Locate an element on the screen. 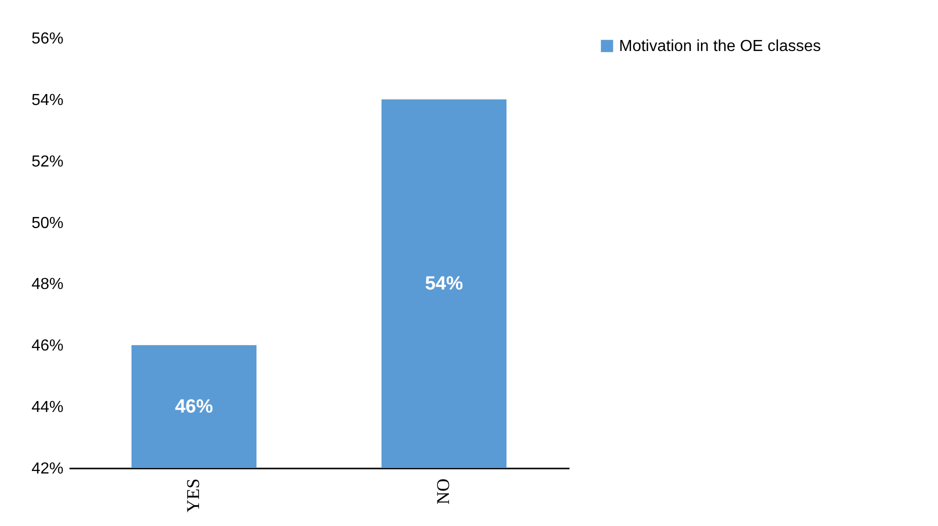 The width and height of the screenshot is (938, 526). text: 54% is located at coordinates (444, 284).